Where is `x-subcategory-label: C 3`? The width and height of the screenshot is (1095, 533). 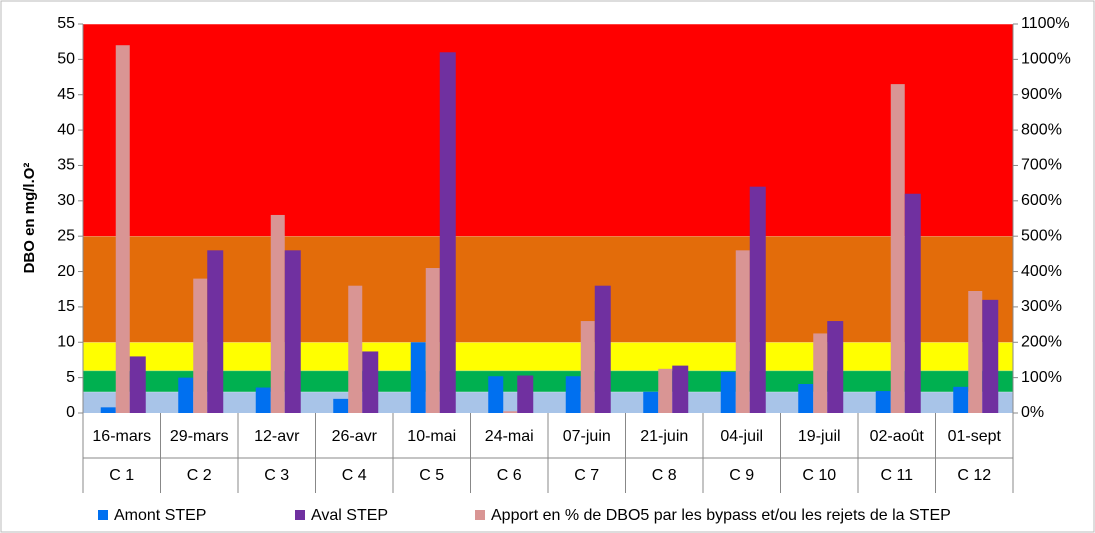 x-subcategory-label: C 3 is located at coordinates (276, 475).